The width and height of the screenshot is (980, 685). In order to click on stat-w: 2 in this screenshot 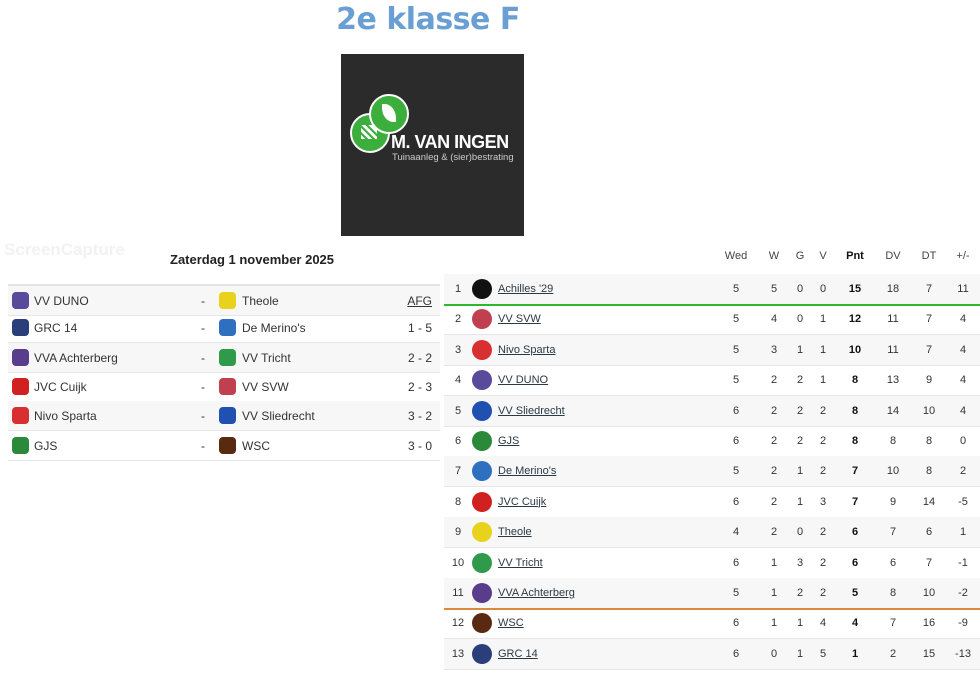, I will do `click(774, 410)`.